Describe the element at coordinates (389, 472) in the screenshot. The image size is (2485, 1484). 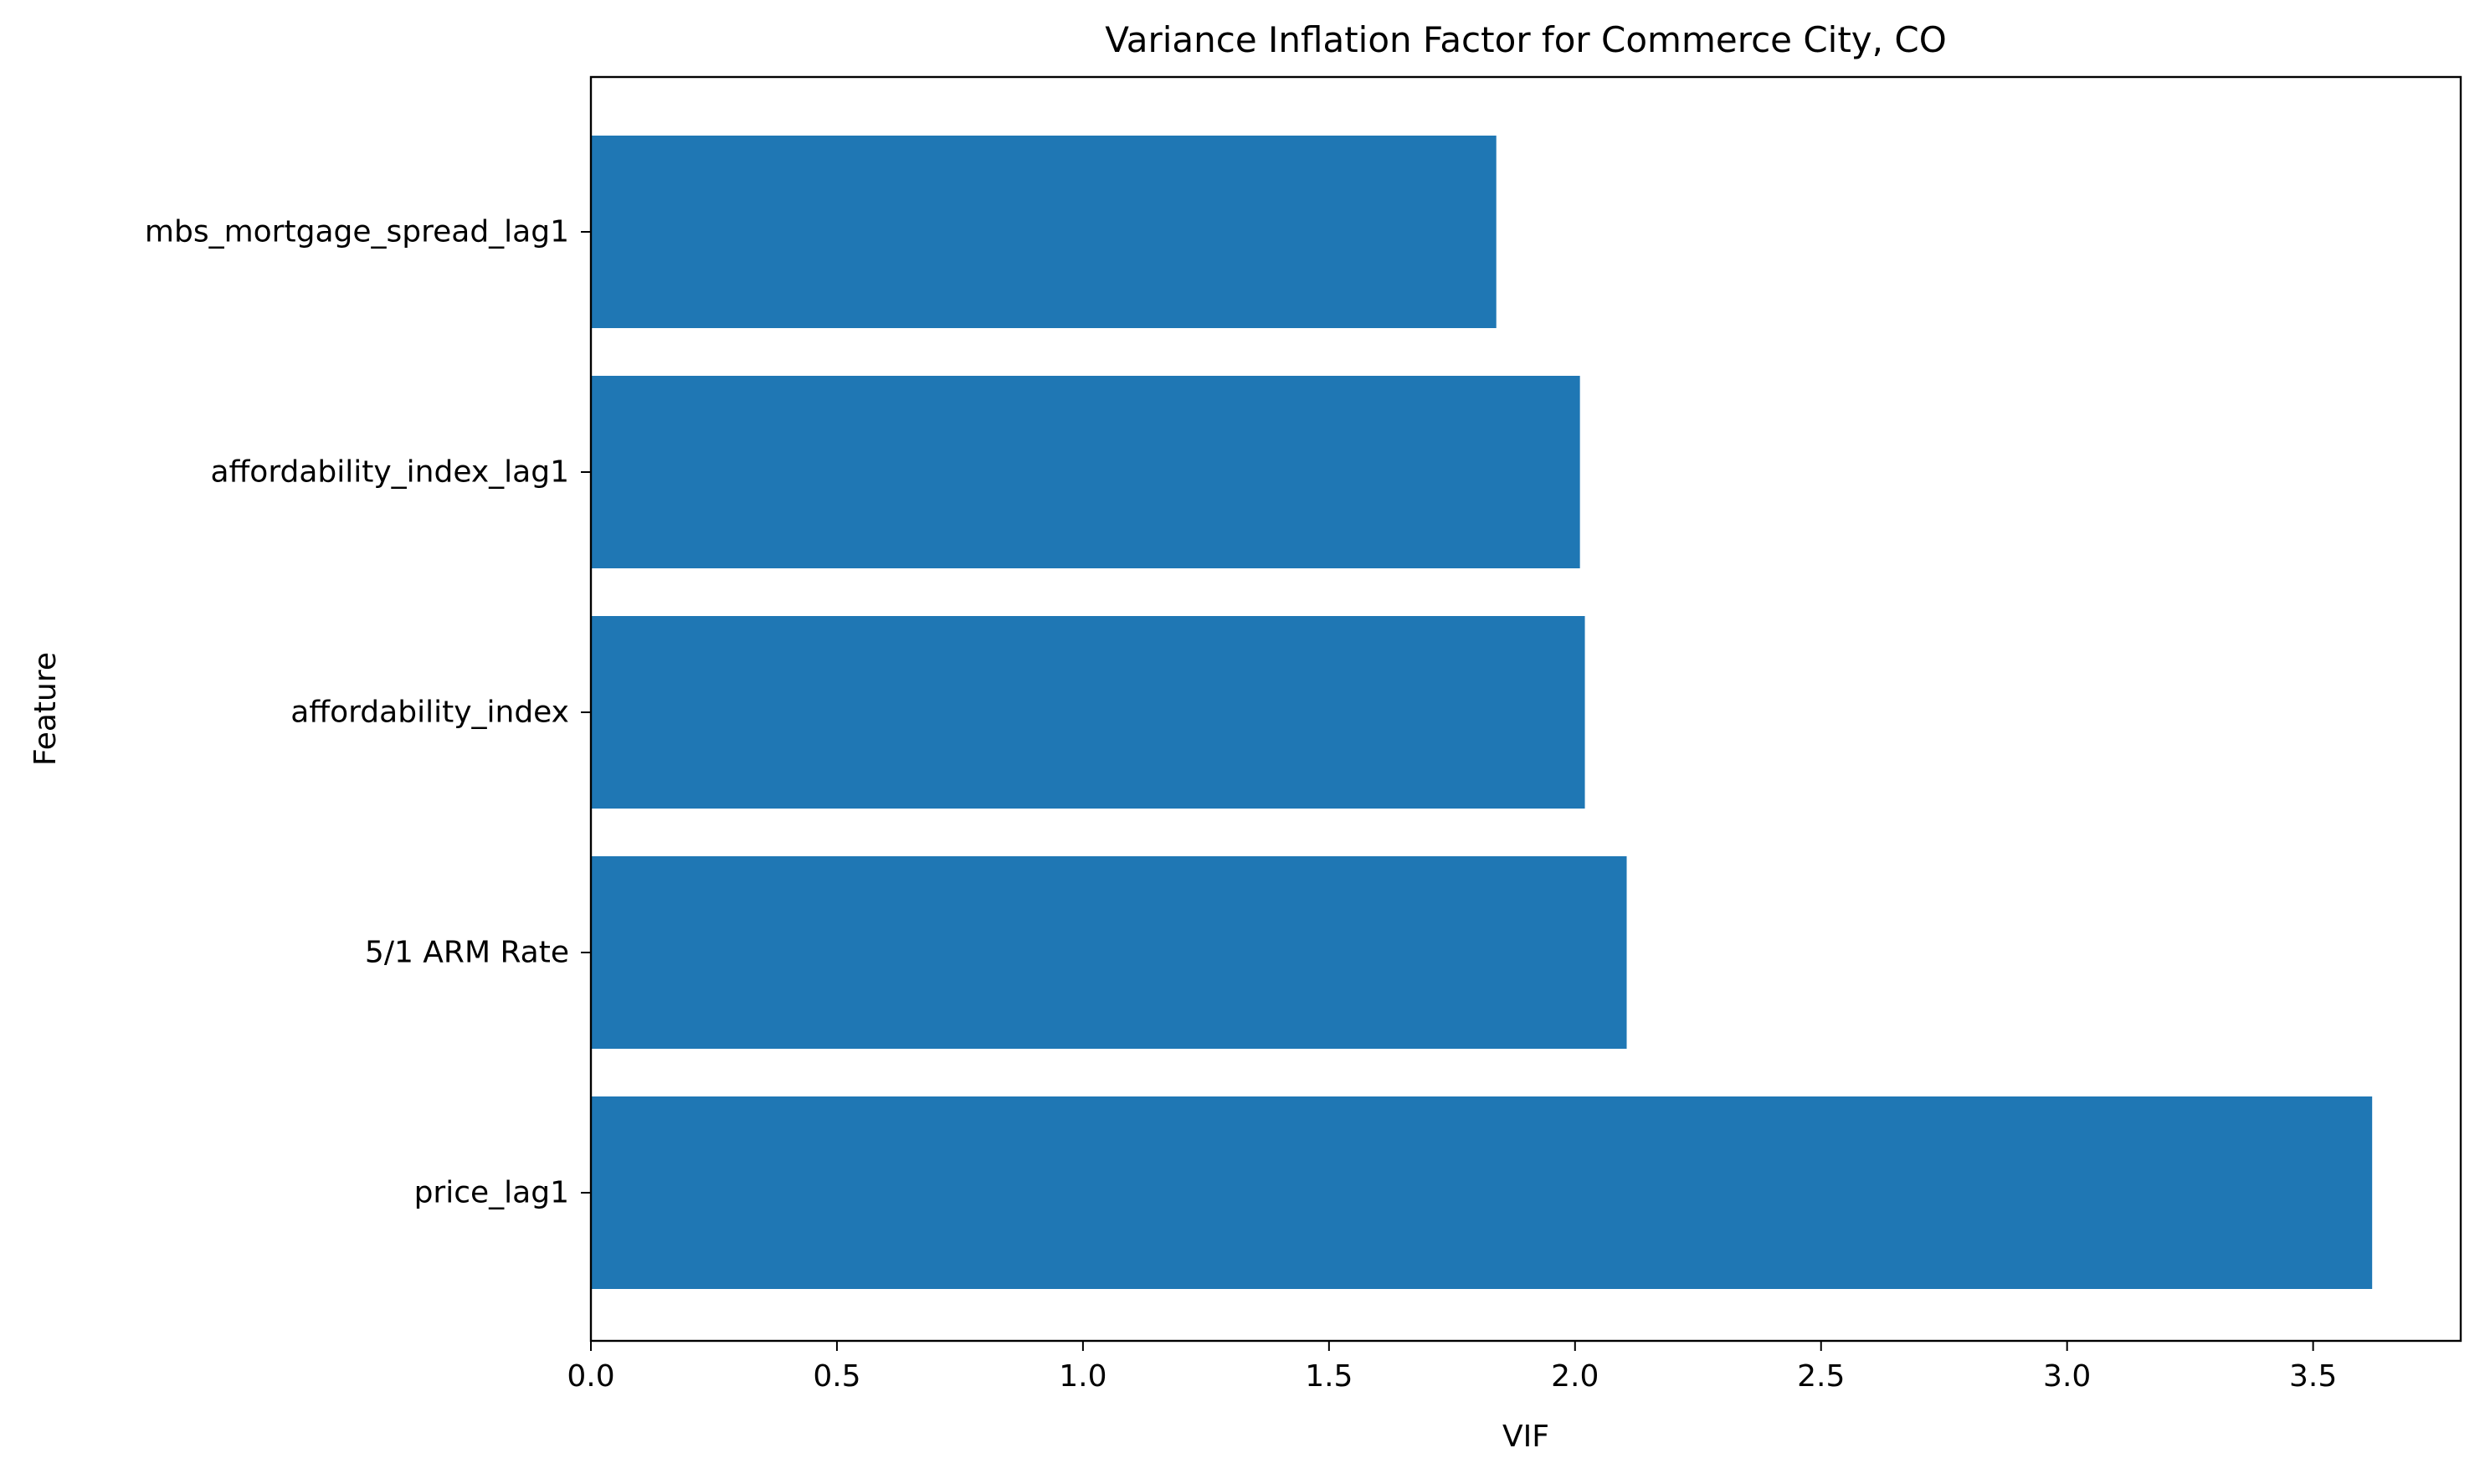
I see `y-tick-label: affordability_index_lag1` at that location.